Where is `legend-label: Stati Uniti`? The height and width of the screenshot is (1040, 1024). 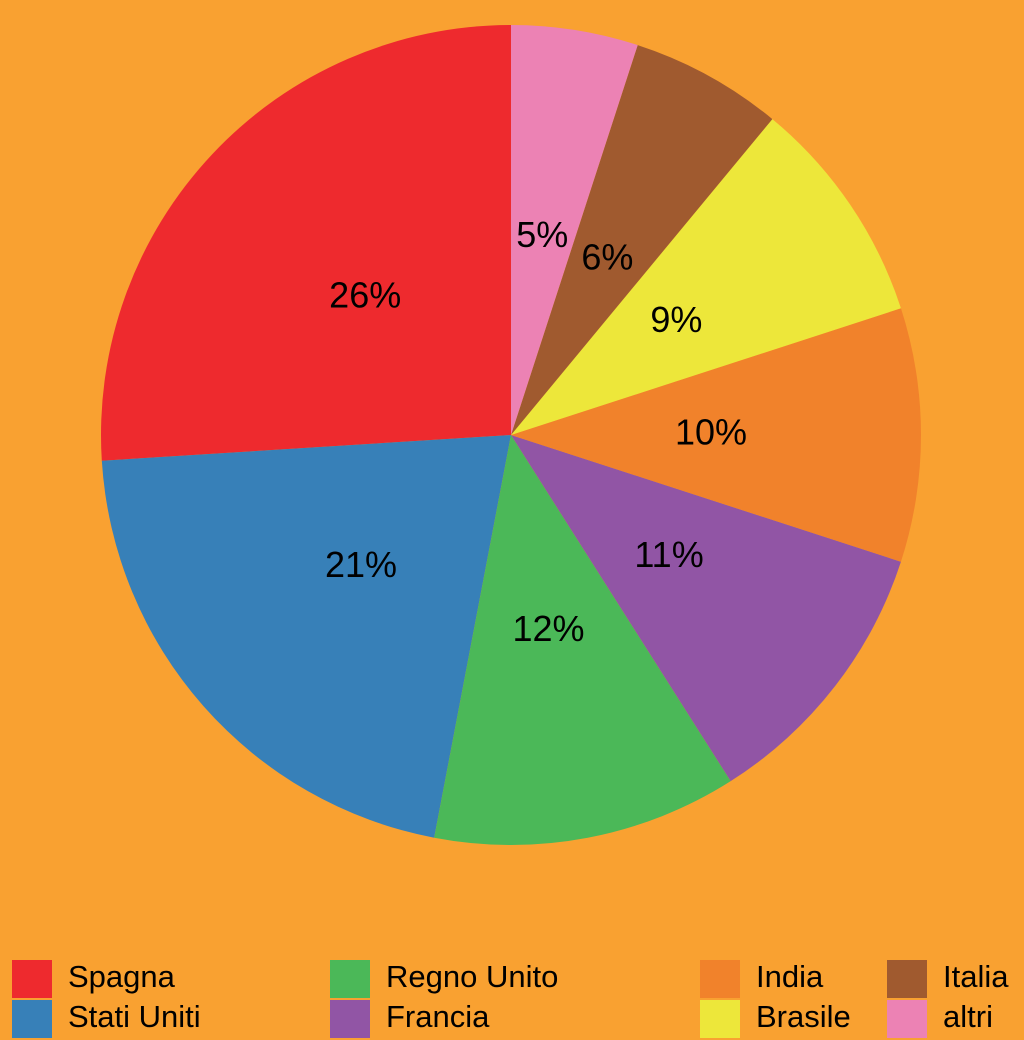 legend-label: Stati Uniti is located at coordinates (134, 1016).